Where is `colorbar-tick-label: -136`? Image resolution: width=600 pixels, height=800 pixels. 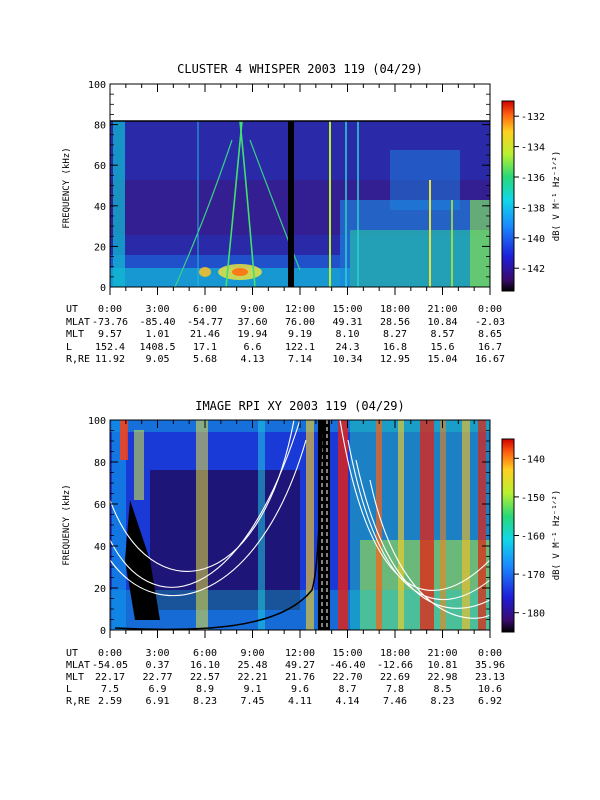 colorbar-tick-label: -136 is located at coordinates (533, 178).